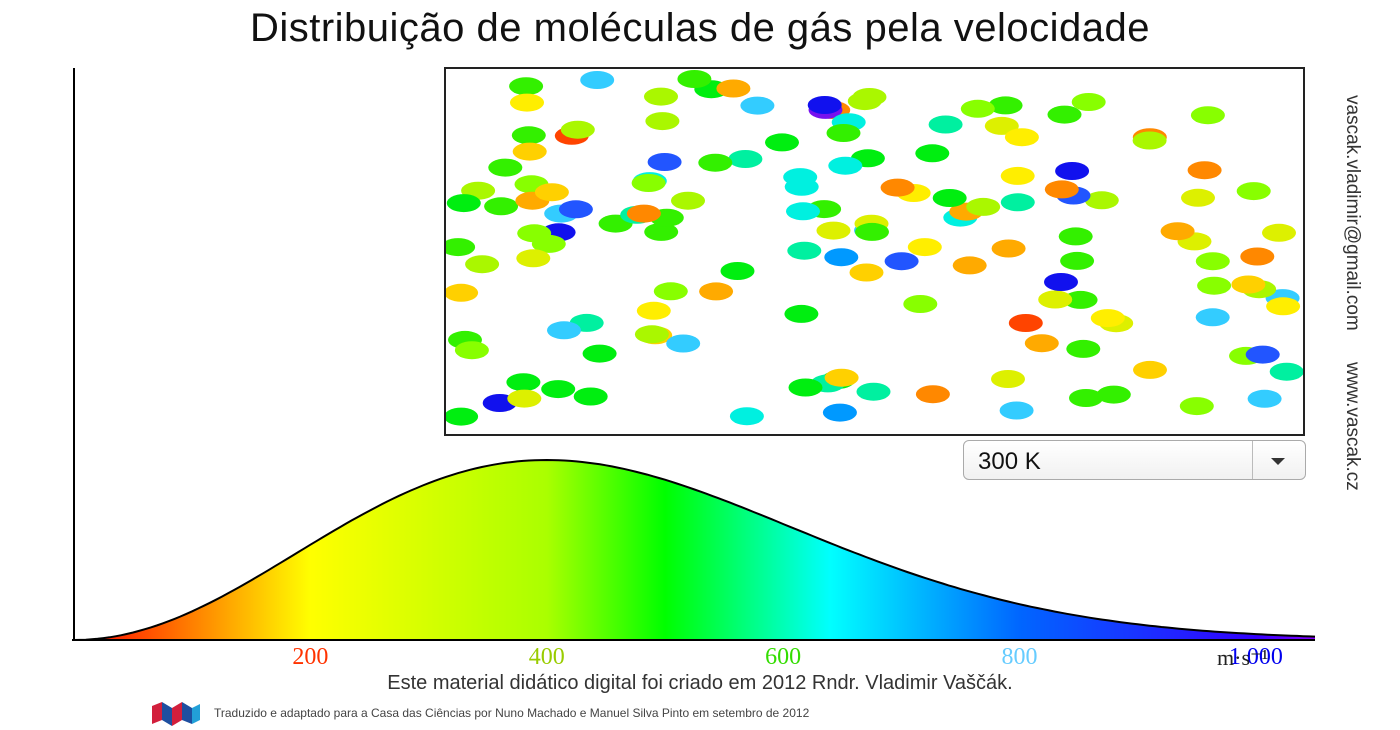 This screenshot has height=730, width=1400. Describe the element at coordinates (1352, 426) in the screenshot. I see `author-website: www.vascak.cz` at that location.